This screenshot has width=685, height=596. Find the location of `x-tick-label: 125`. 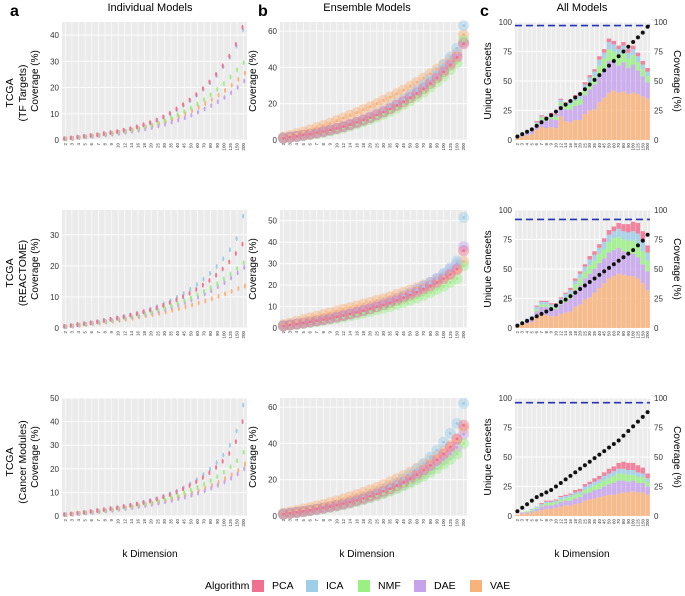

x-tick-label: 125 is located at coordinates (450, 147).